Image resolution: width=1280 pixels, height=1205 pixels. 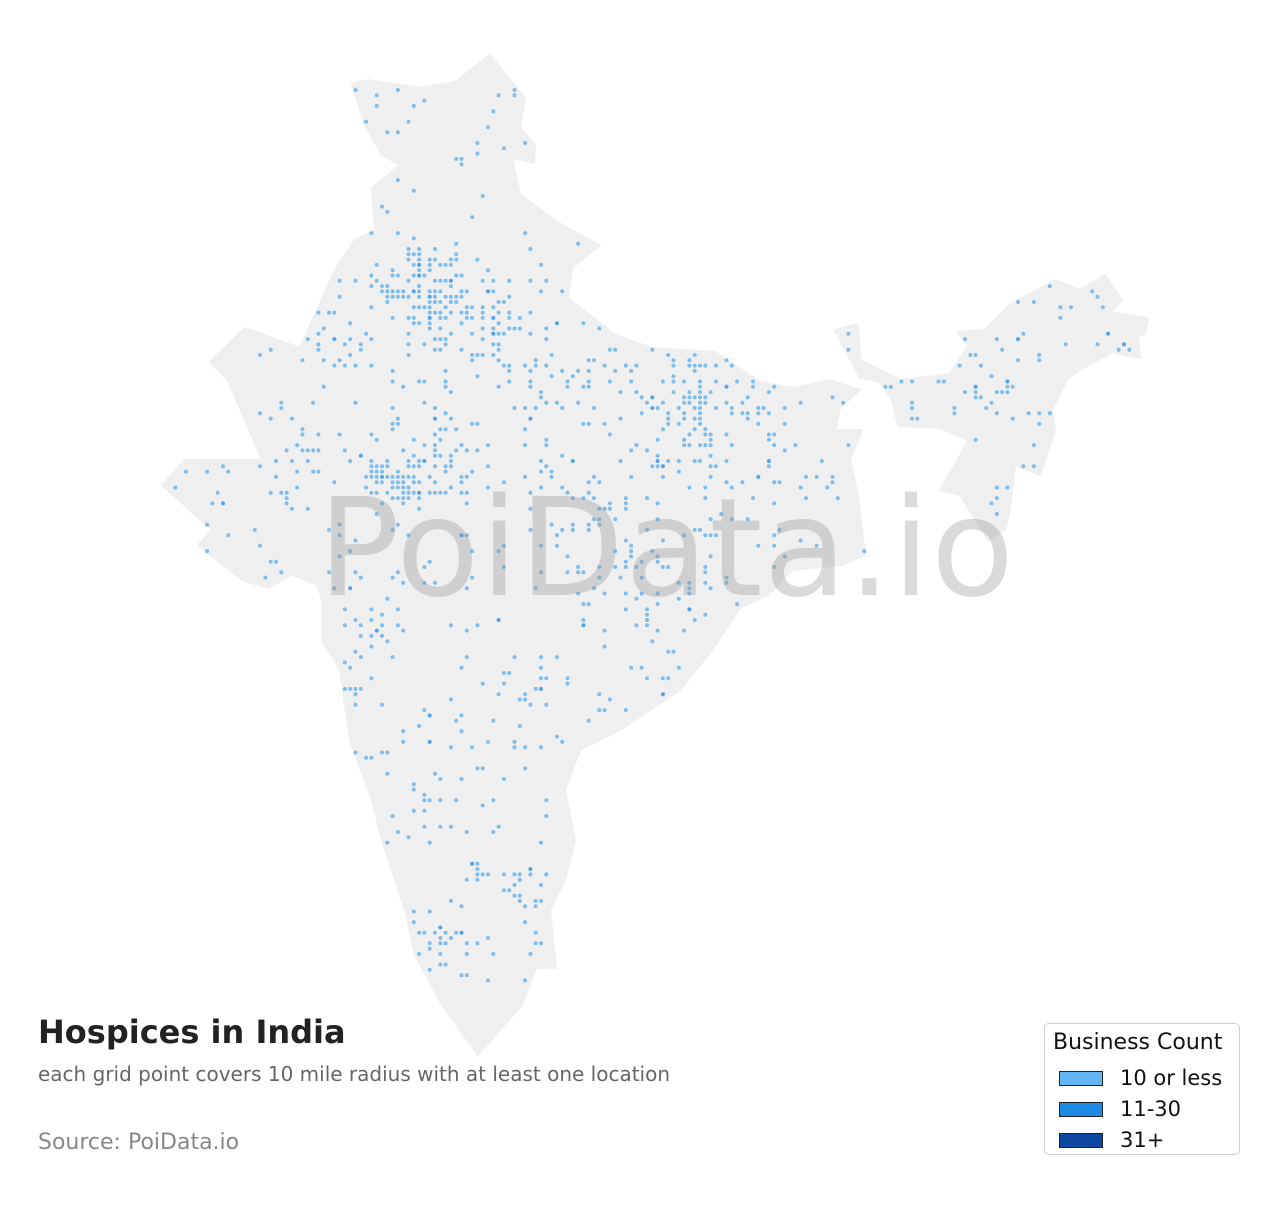 What do you see at coordinates (1171, 1078) in the screenshot?
I see `legend-label-low: 10 or less` at bounding box center [1171, 1078].